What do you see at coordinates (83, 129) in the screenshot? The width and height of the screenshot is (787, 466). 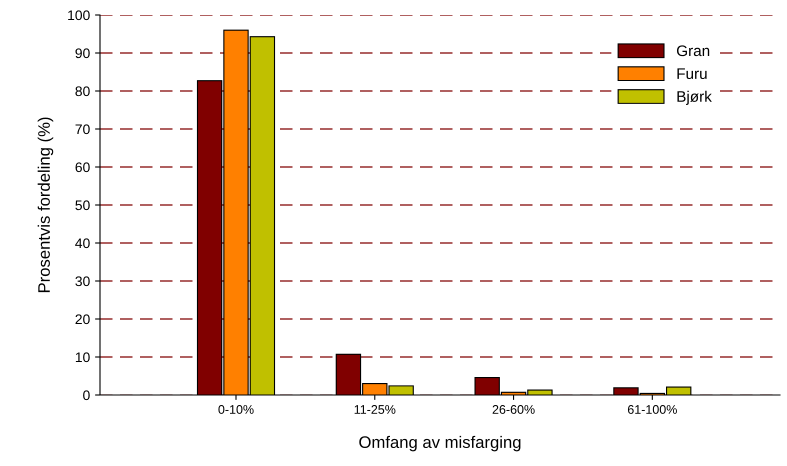 I see `y-tick-label: 70` at bounding box center [83, 129].